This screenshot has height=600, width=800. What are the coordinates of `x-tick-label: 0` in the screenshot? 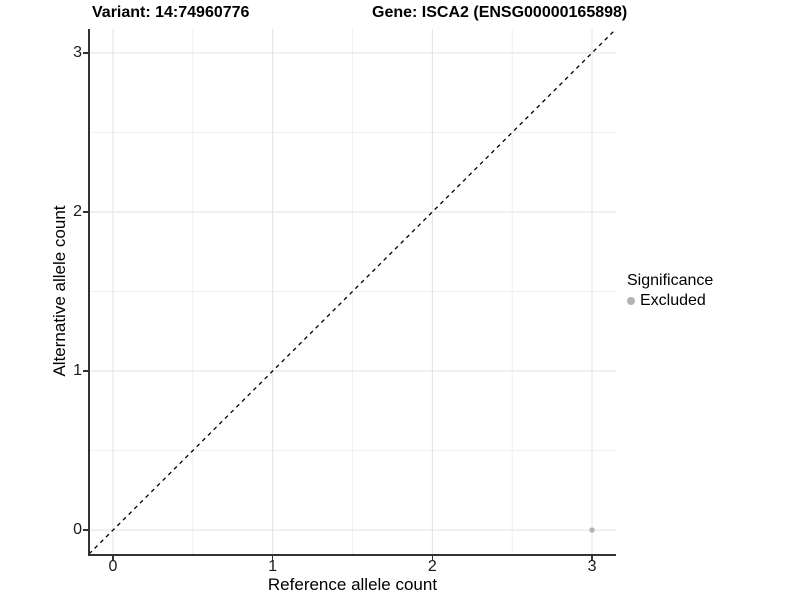 It's located at (113, 566).